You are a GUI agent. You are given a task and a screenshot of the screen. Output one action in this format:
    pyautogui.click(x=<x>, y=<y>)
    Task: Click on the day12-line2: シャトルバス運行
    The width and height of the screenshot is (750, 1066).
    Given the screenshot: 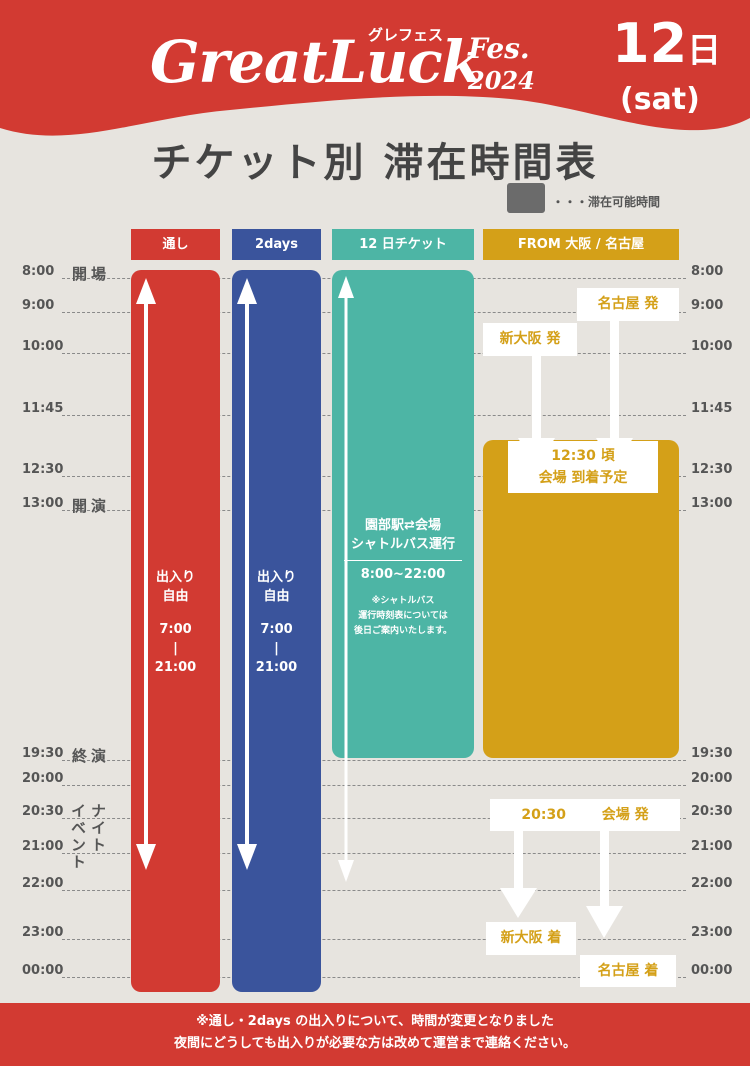 What is the action you would take?
    pyautogui.click(x=402, y=544)
    